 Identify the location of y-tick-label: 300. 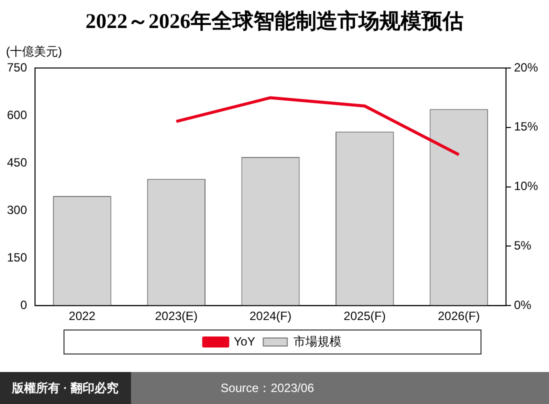
(17, 209).